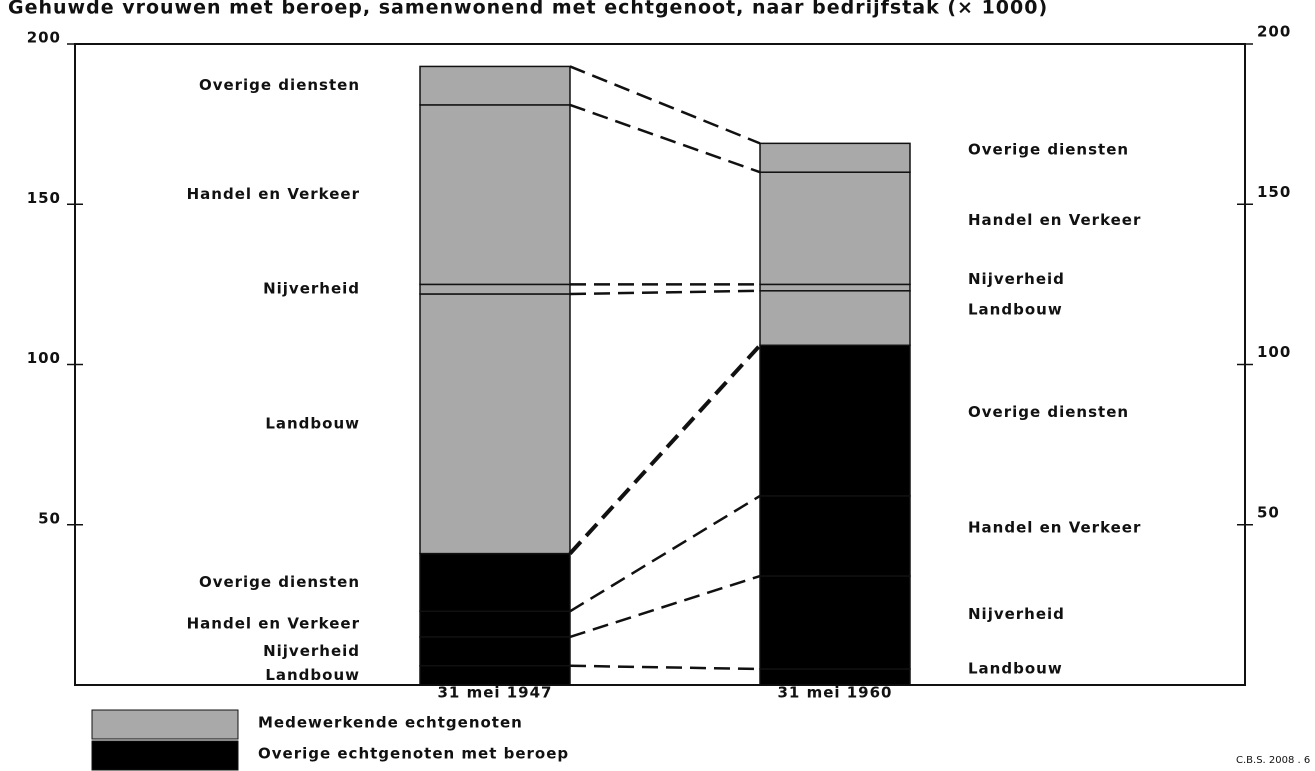 The height and width of the screenshot is (771, 1315). Describe the element at coordinates (44, 198) in the screenshot. I see `y-tick-label: 150` at that location.